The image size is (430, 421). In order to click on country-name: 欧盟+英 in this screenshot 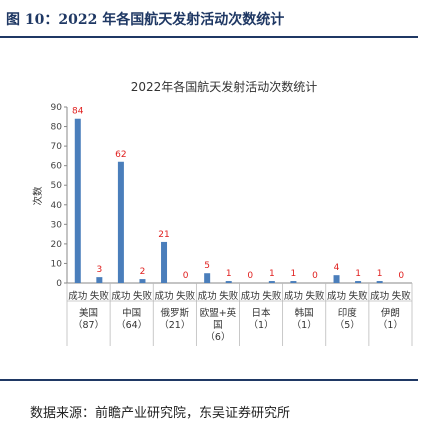, I will do `click(218, 313)`.